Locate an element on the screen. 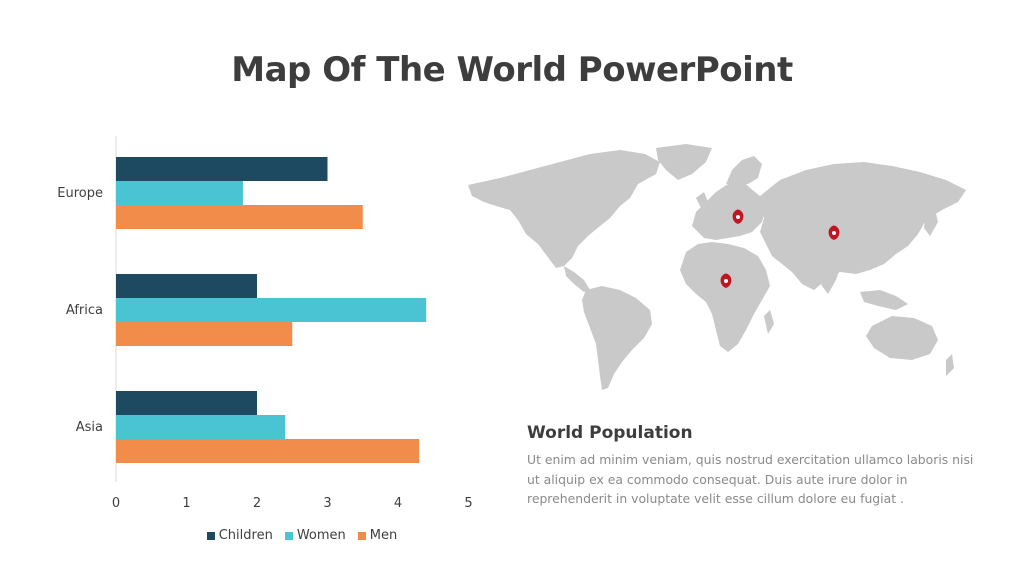  x-tick-label: 1 is located at coordinates (186, 503).